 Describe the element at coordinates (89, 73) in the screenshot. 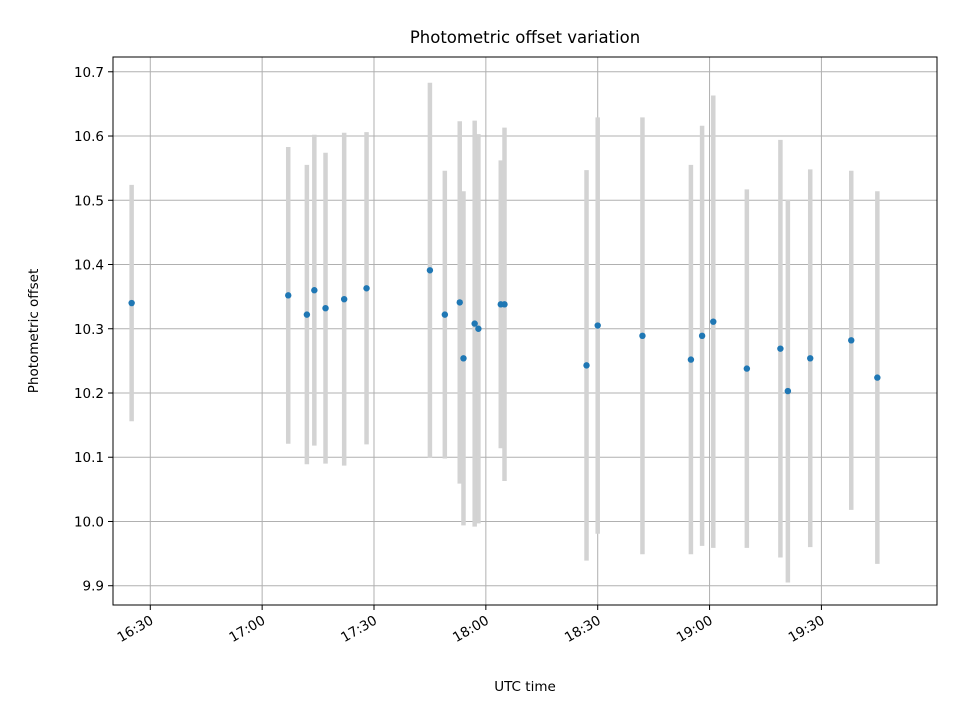

I see `y-tick-label: 10.7` at that location.